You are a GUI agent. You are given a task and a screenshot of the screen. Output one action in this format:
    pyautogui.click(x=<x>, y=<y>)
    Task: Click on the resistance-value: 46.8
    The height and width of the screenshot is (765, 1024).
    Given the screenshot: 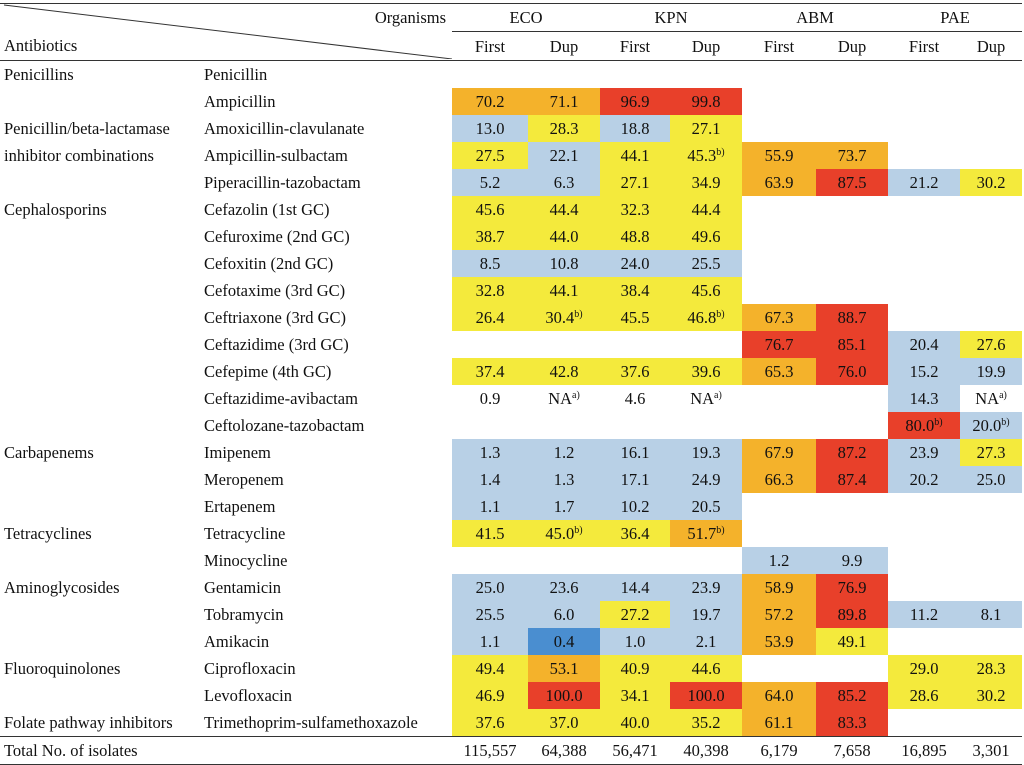 What is the action you would take?
    pyautogui.click(x=702, y=317)
    